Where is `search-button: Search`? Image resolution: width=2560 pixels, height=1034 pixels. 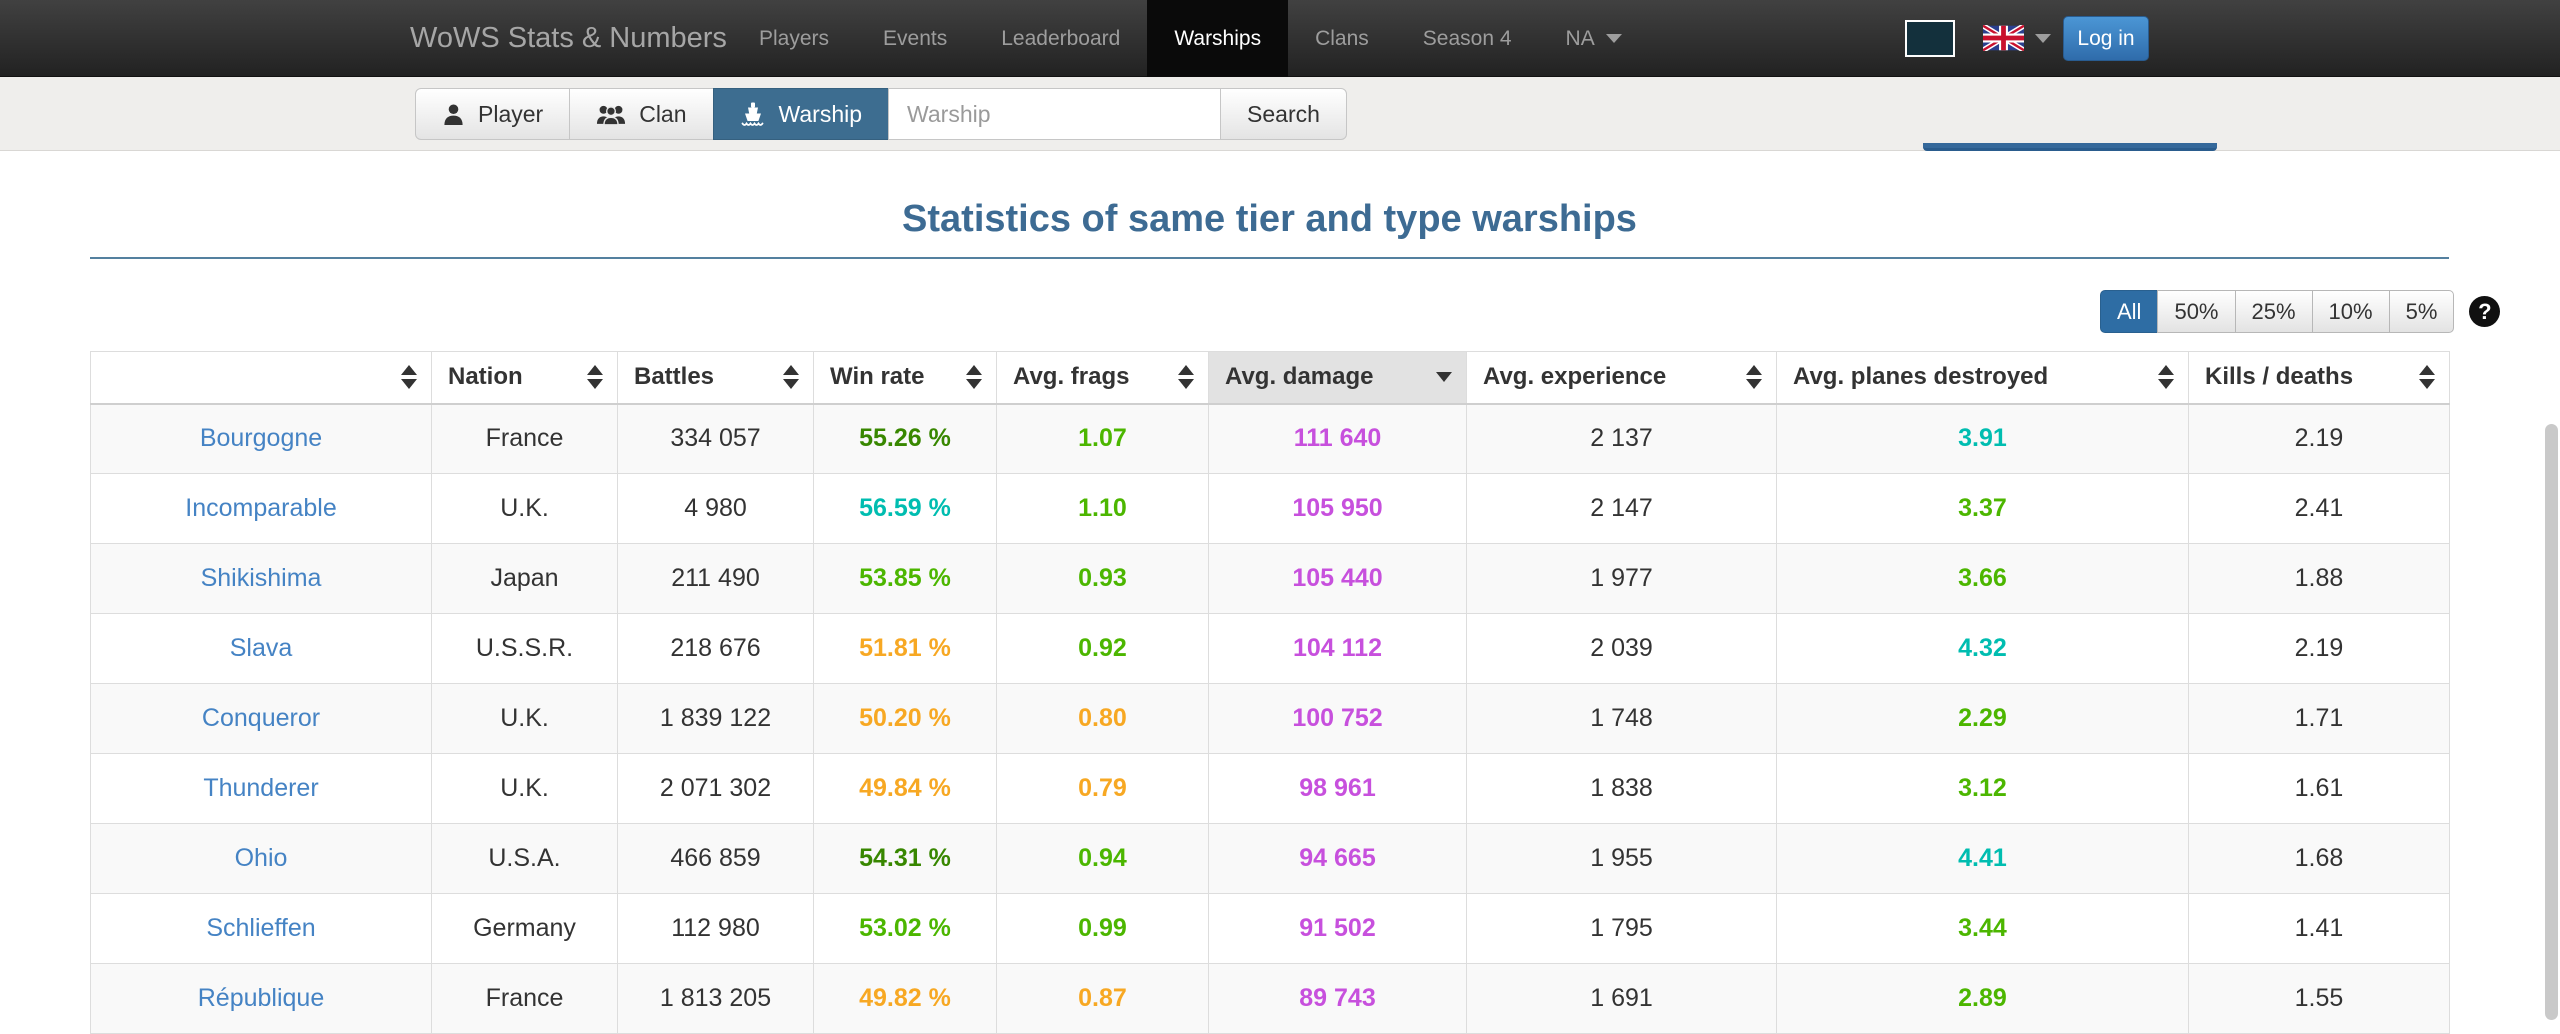 search-button: Search is located at coordinates (1283, 114).